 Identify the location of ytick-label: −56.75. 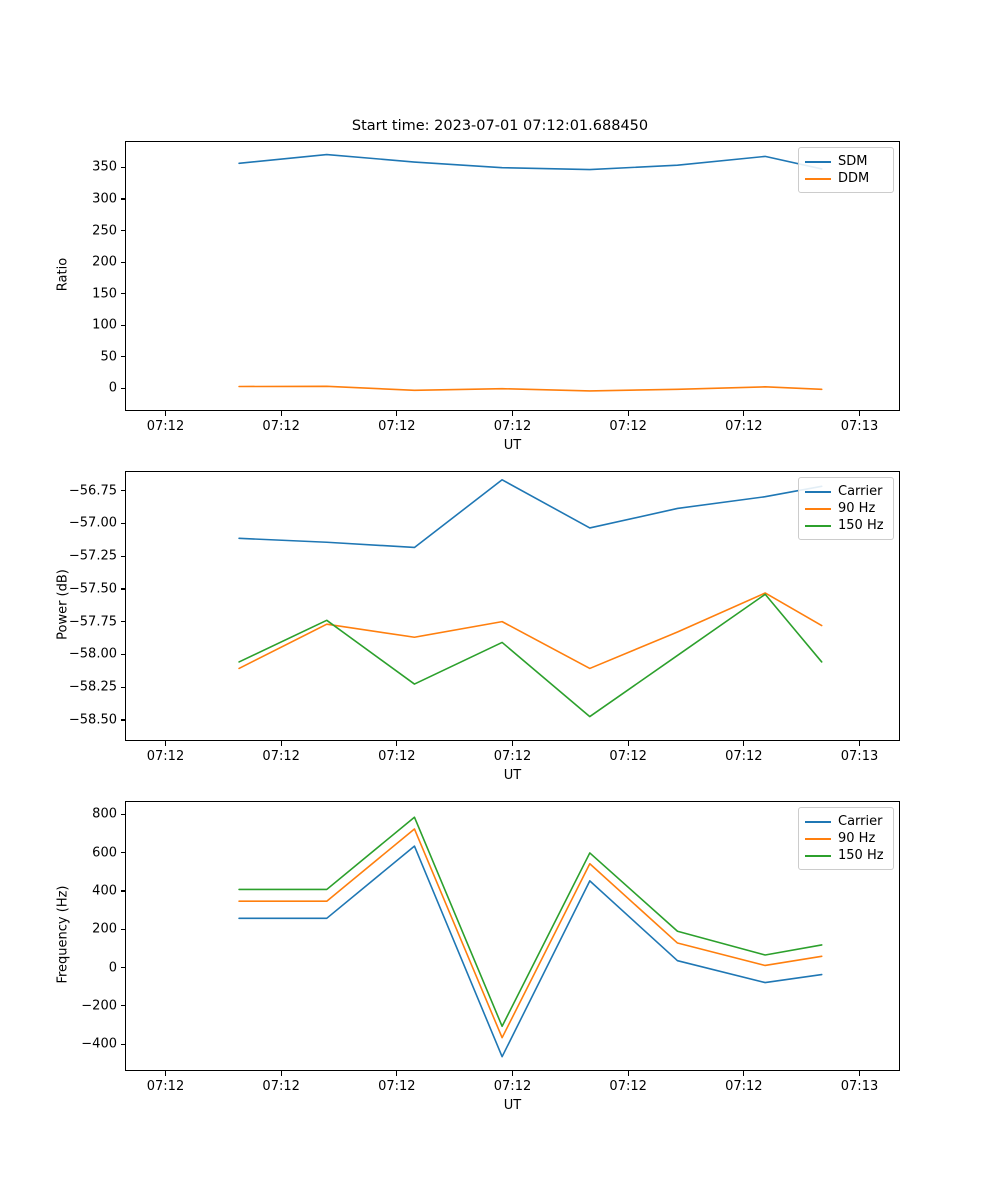
(92, 491).